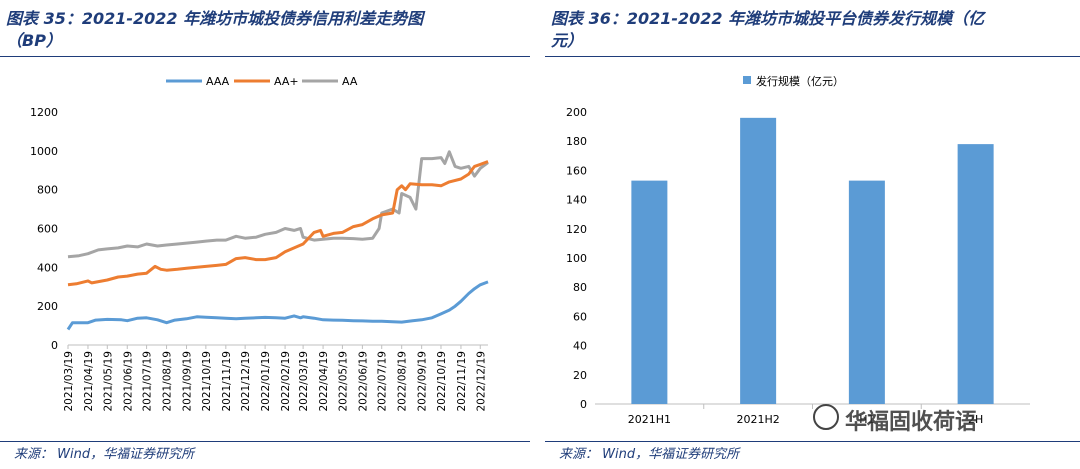 This screenshot has height=469, width=1080. What do you see at coordinates (911, 422) in the screenshot?
I see `watermark: 华福固收荷语` at bounding box center [911, 422].